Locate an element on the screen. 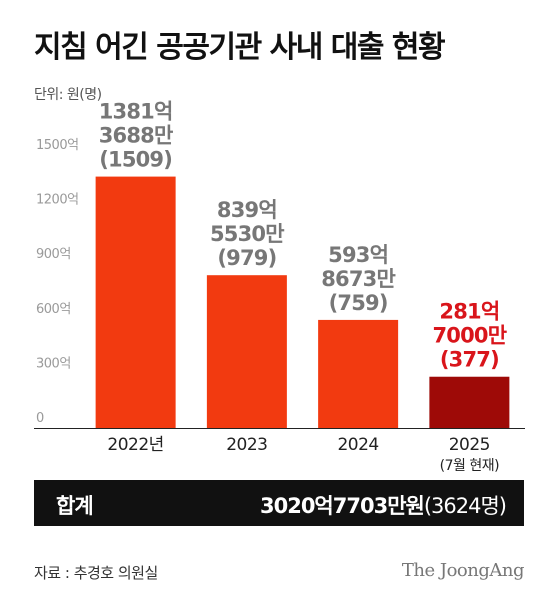  x-tick-label: 2023 is located at coordinates (246, 445).